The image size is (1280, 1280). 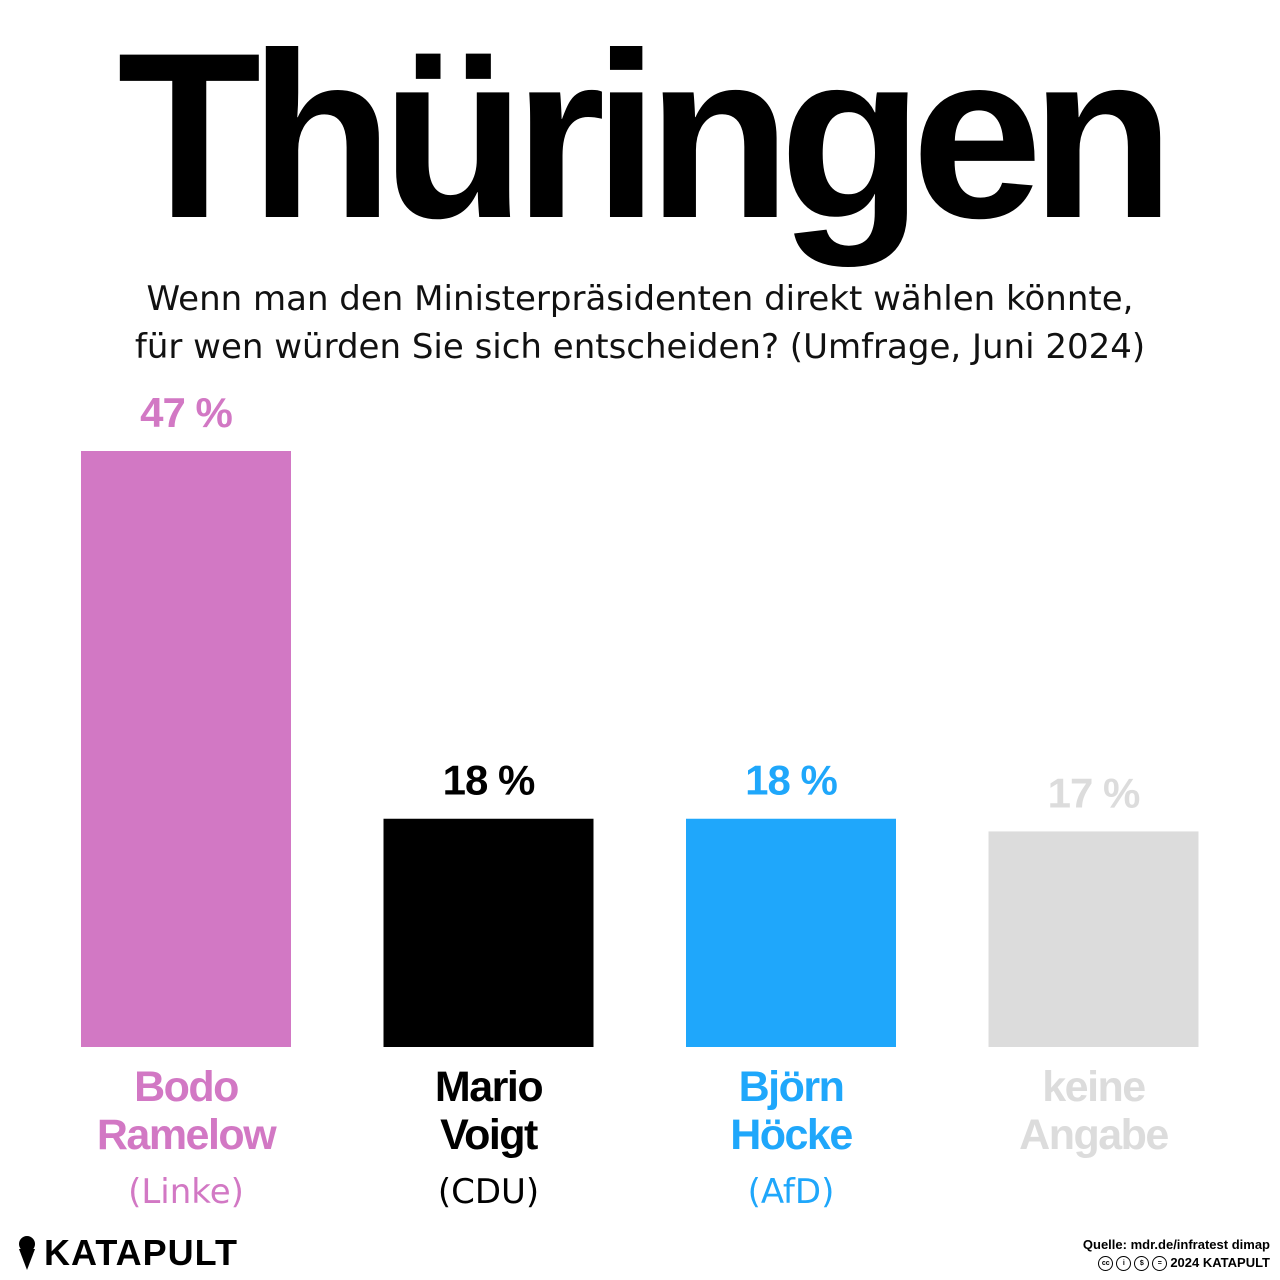 I want to click on license-row: cc i $ = 2024 KATAPULT, so click(x=1176, y=1263).